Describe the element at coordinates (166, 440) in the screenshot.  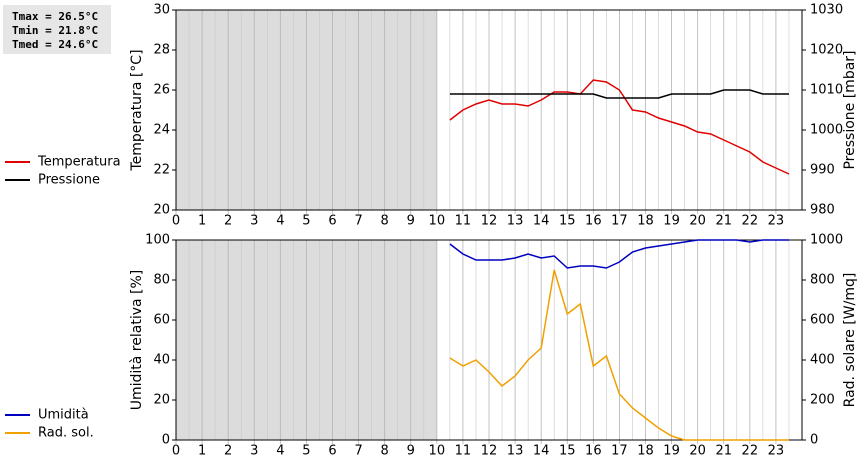
I see `y-tick-label: 0` at that location.